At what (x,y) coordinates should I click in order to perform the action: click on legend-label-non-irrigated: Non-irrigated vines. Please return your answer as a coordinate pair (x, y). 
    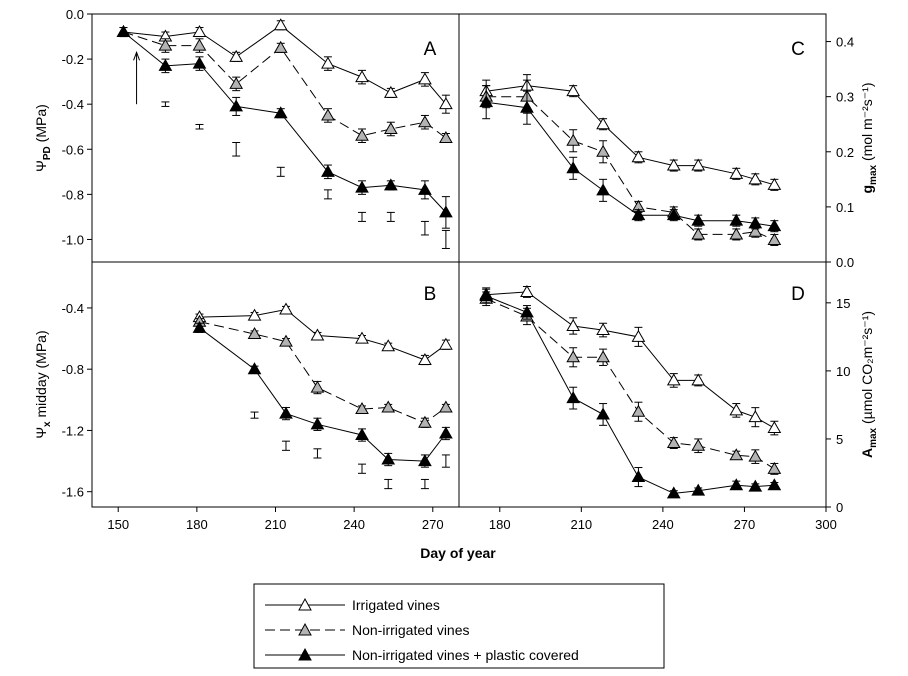
    Looking at the image, I should click on (411, 630).